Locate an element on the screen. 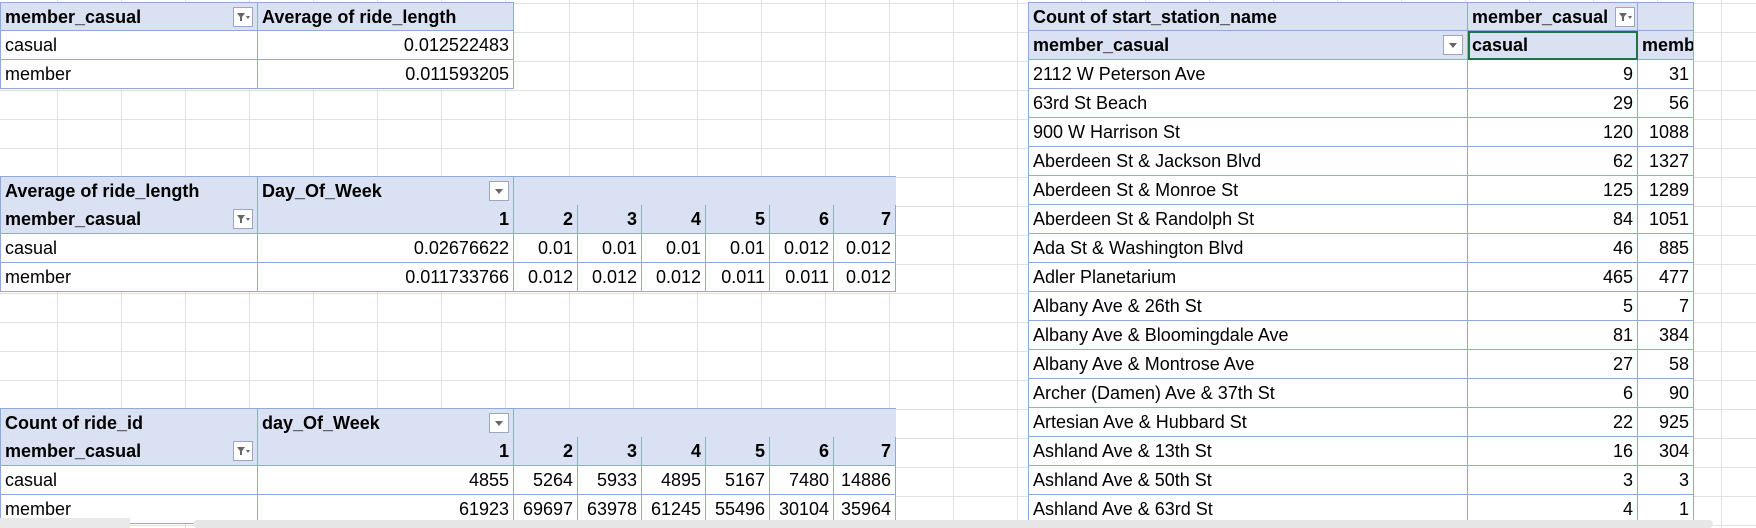 The height and width of the screenshot is (528, 1756). station-name-cell: Albany Ave & Bloomingdale Ave is located at coordinates (1248, 335).